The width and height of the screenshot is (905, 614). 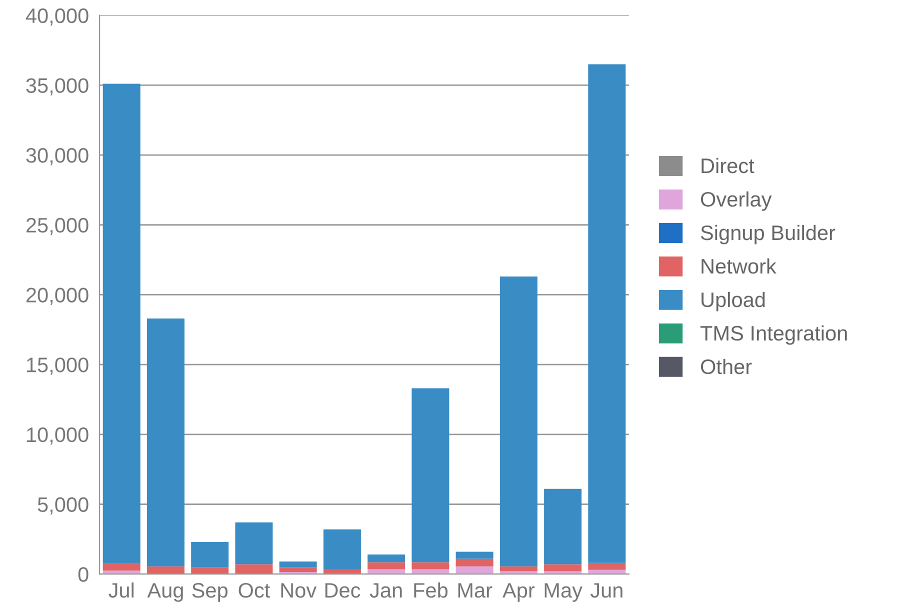 I want to click on x-tick-label: Nov, so click(x=299, y=590).